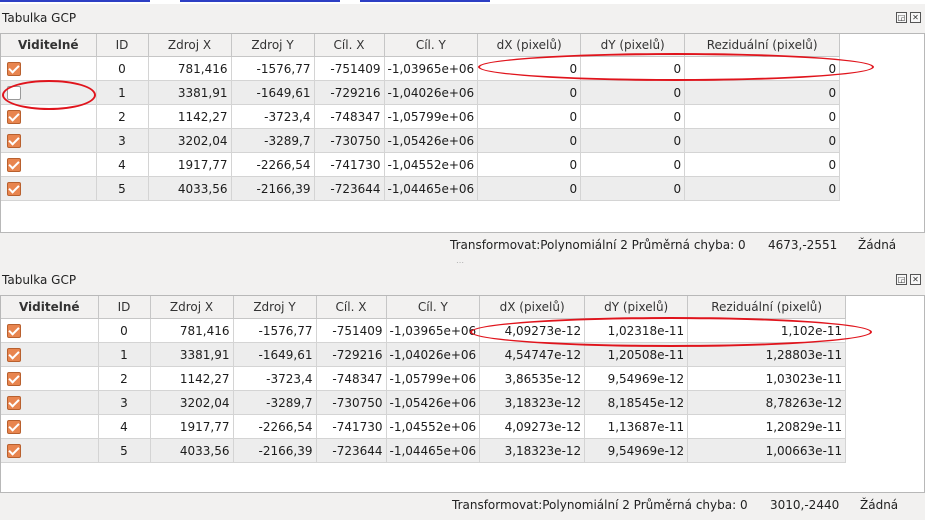 The image size is (925, 520). I want to click on table-row: 2 1142,27 -3723,4 -748347 -1,05799e+06 0 0 0, so click(421, 116).